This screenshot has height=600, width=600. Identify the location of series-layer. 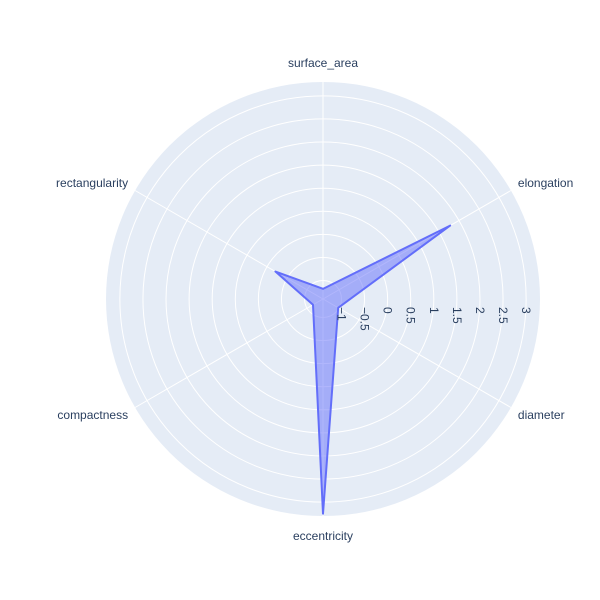
(363, 369).